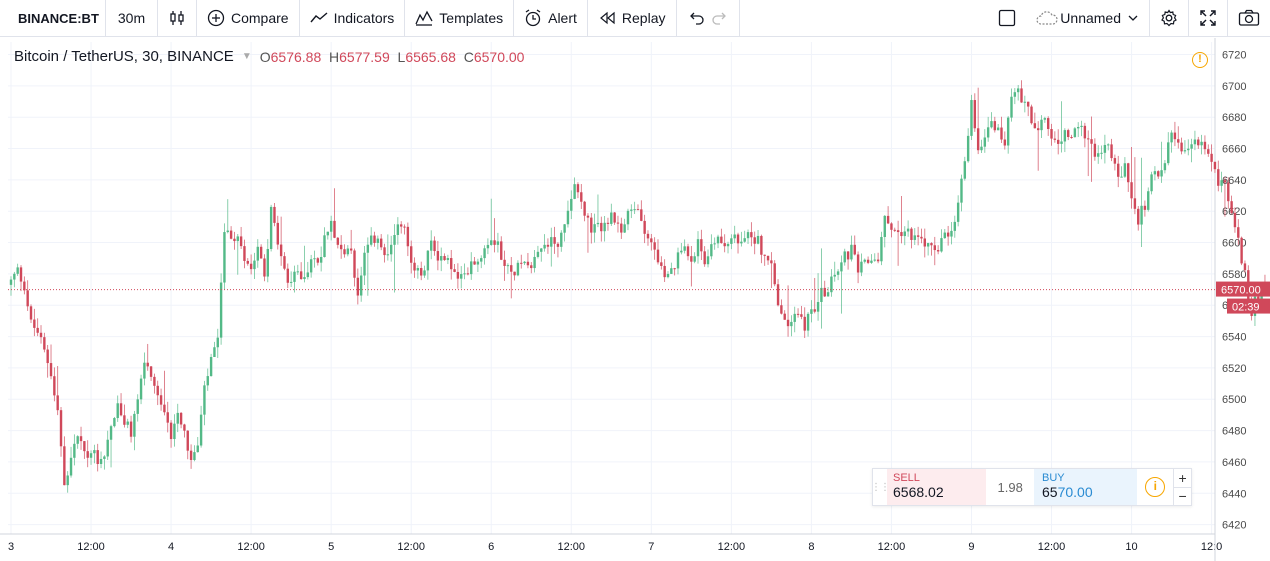 This screenshot has width=1270, height=561. What do you see at coordinates (1182, 496) in the screenshot?
I see `minus-button: −` at bounding box center [1182, 496].